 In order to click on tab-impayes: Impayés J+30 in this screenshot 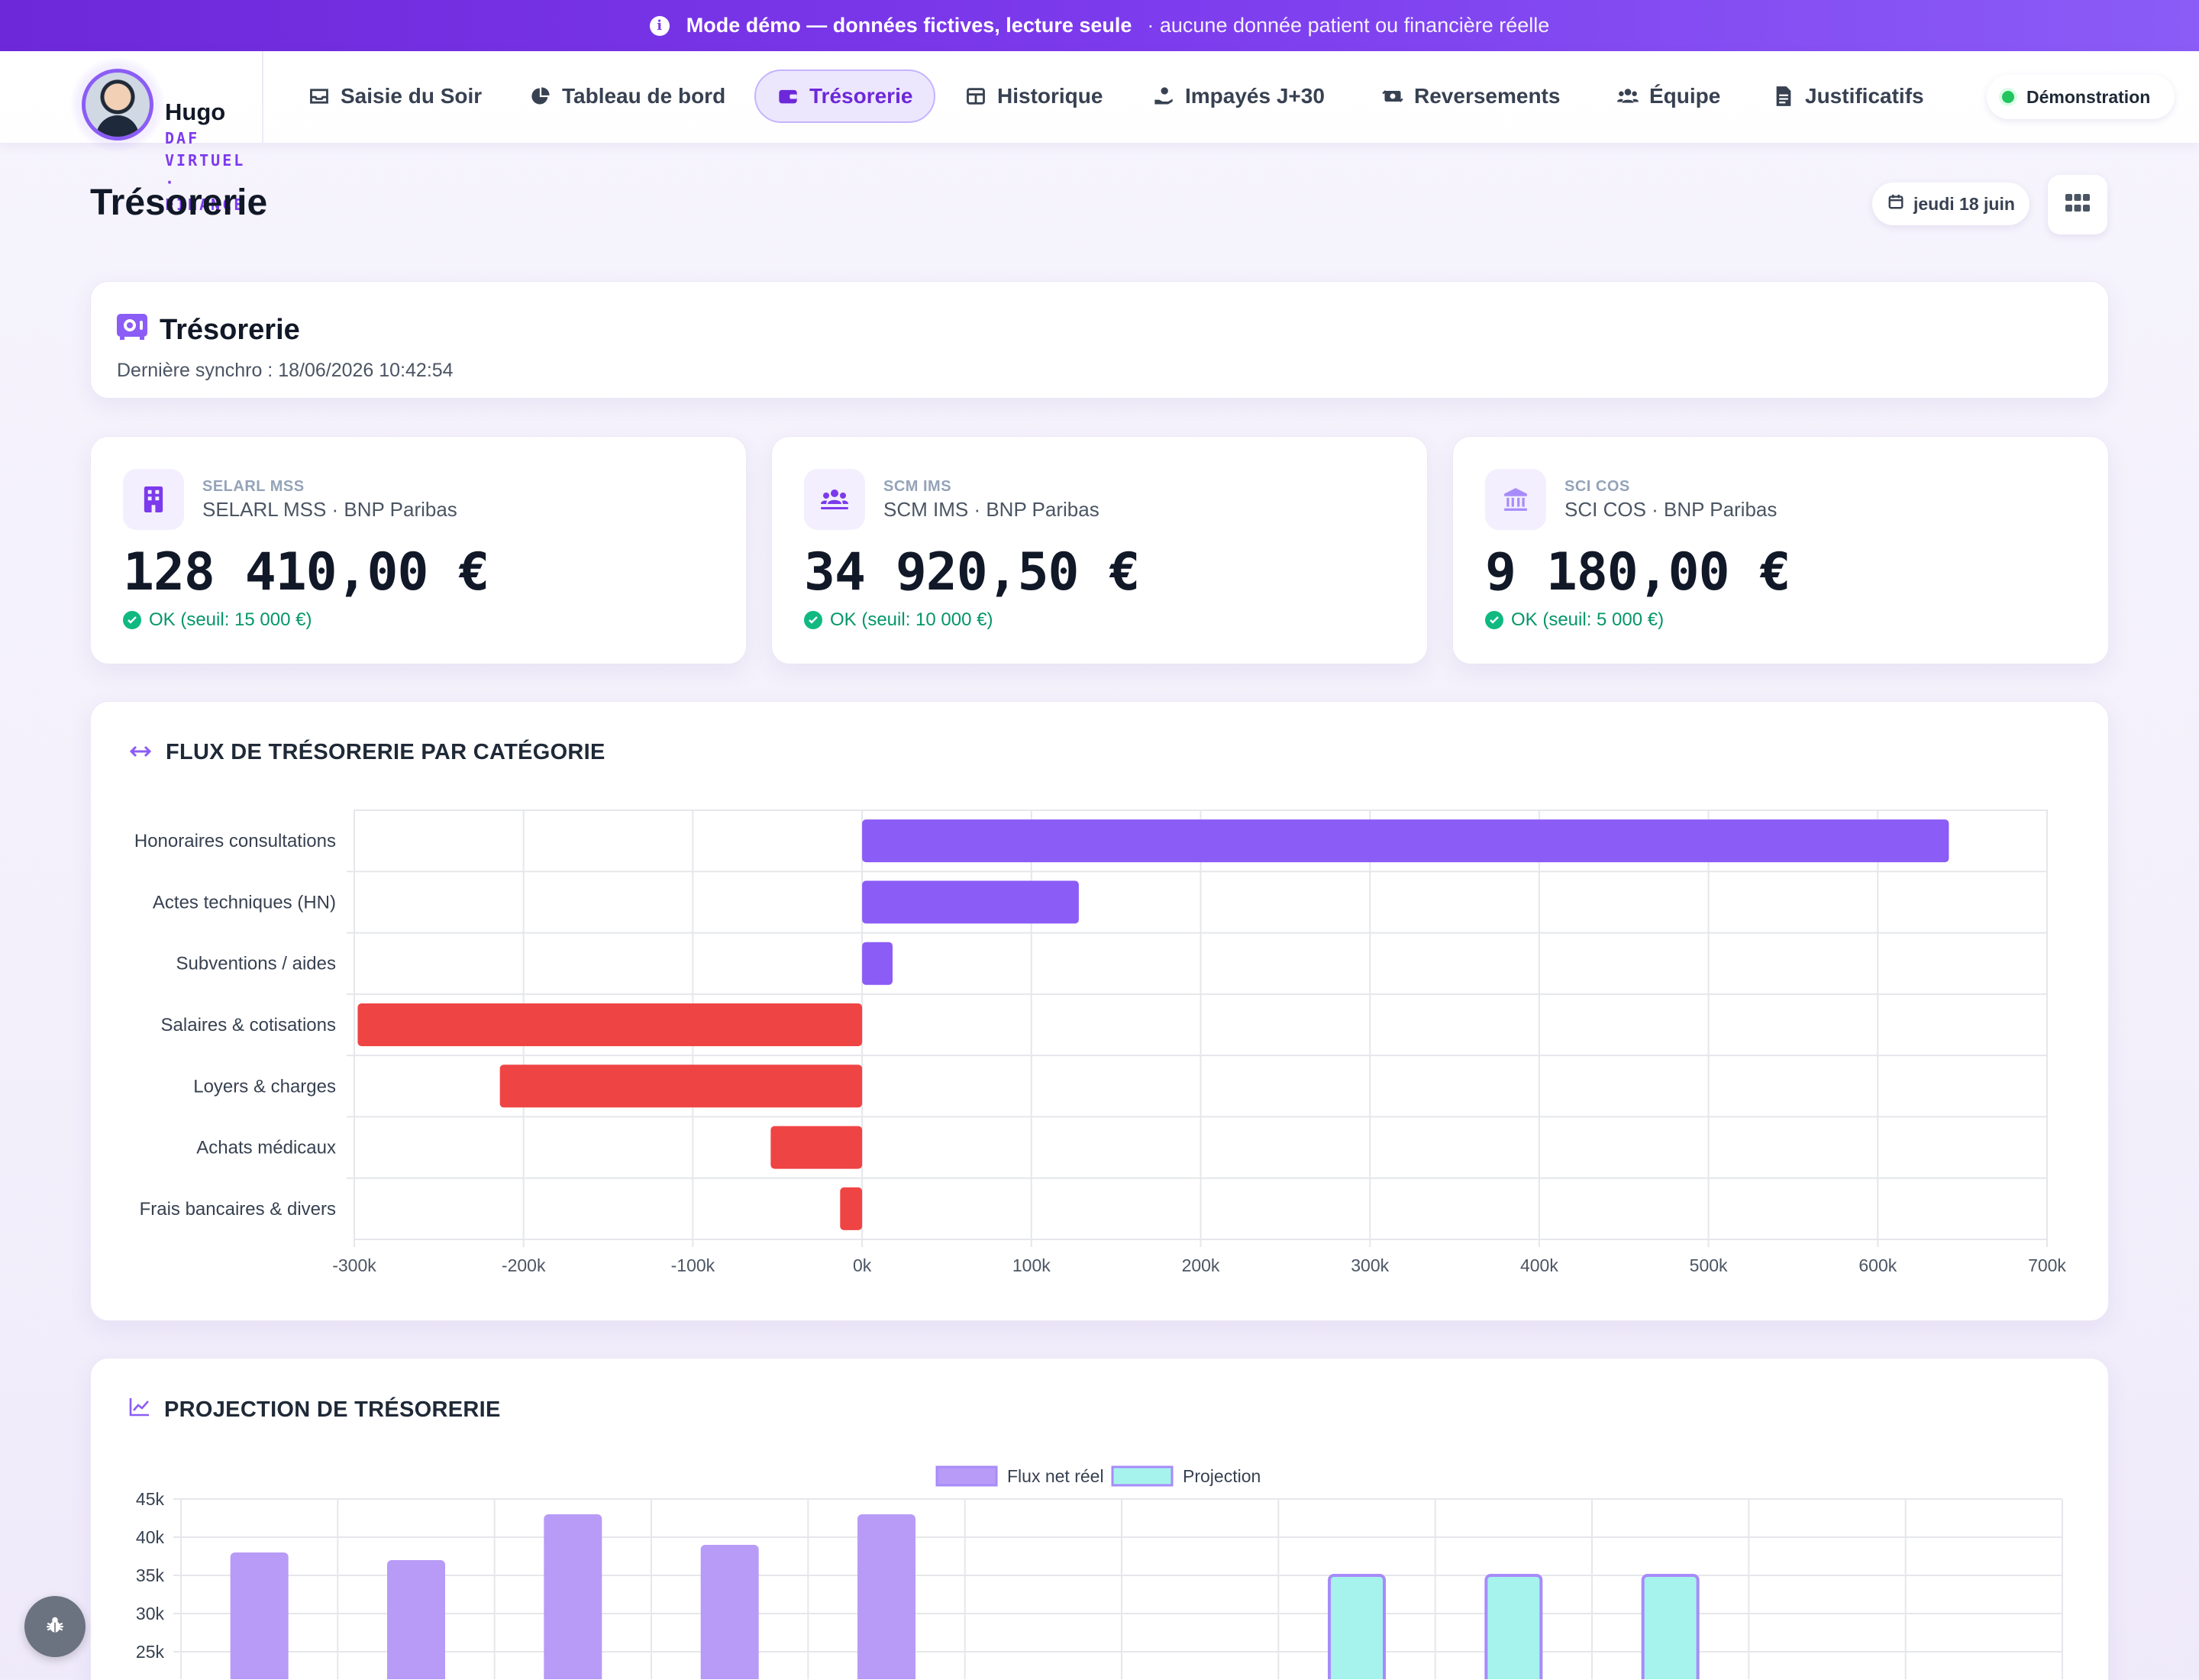, I will do `click(1239, 96)`.